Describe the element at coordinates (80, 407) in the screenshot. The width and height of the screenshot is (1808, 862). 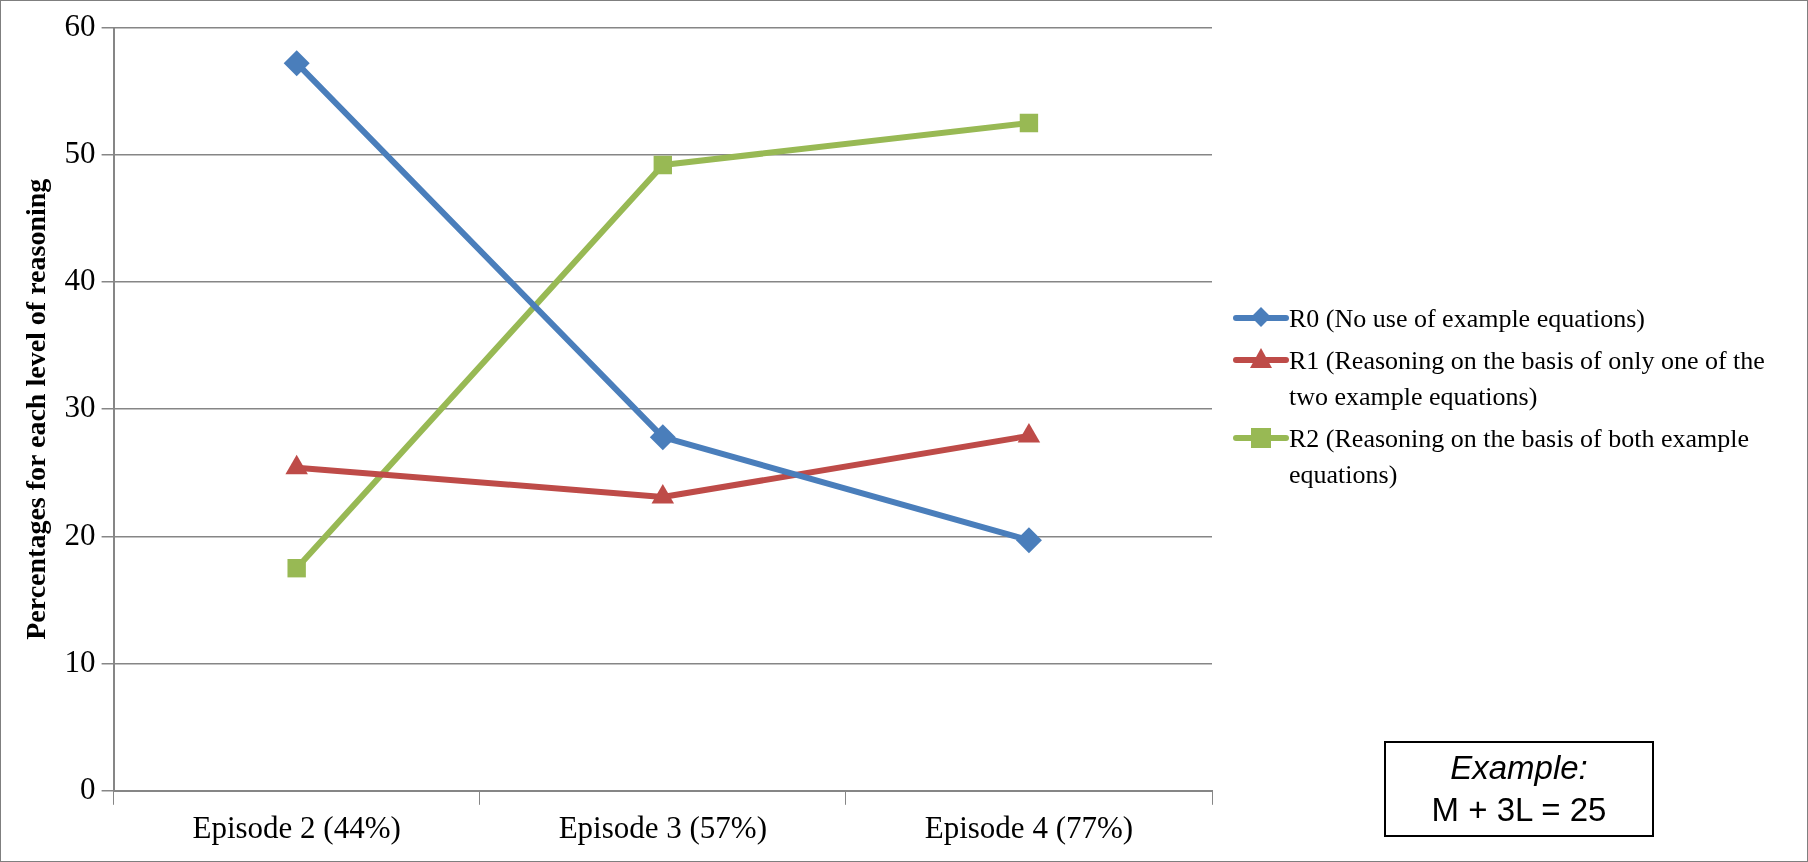
I see `y-tick-label: 30` at that location.